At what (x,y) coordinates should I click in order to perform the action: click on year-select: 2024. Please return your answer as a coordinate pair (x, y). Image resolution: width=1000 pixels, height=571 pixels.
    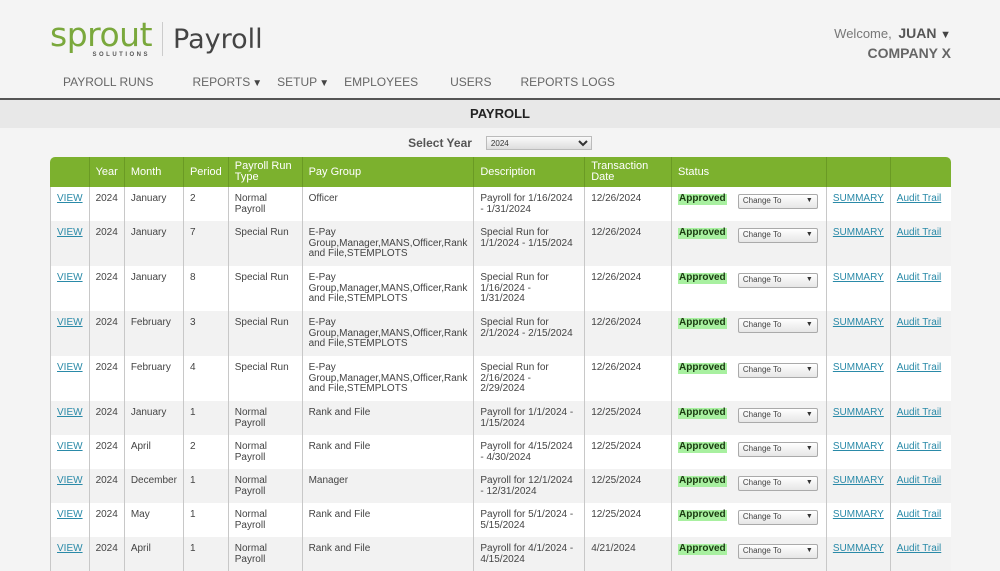
    Looking at the image, I should click on (538, 143).